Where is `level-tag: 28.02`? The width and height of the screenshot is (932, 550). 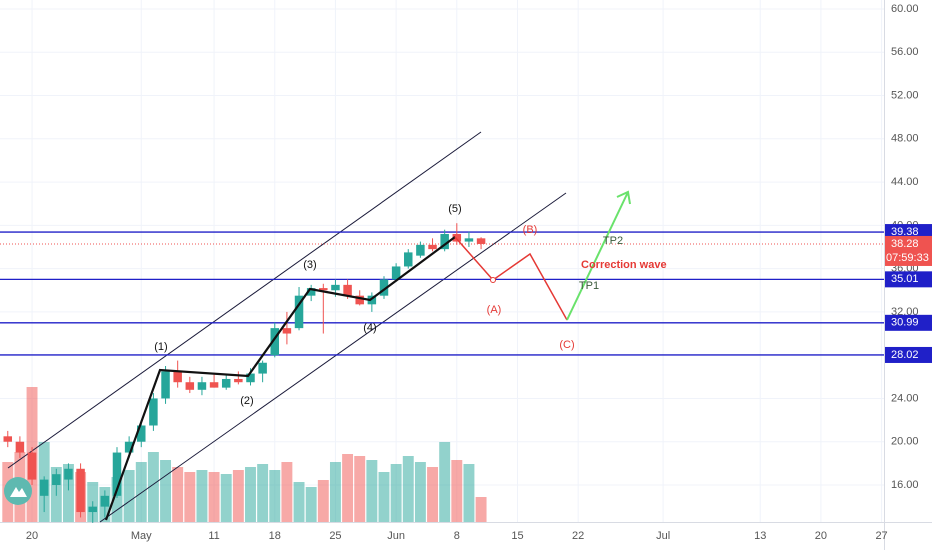 level-tag: 28.02 is located at coordinates (905, 355).